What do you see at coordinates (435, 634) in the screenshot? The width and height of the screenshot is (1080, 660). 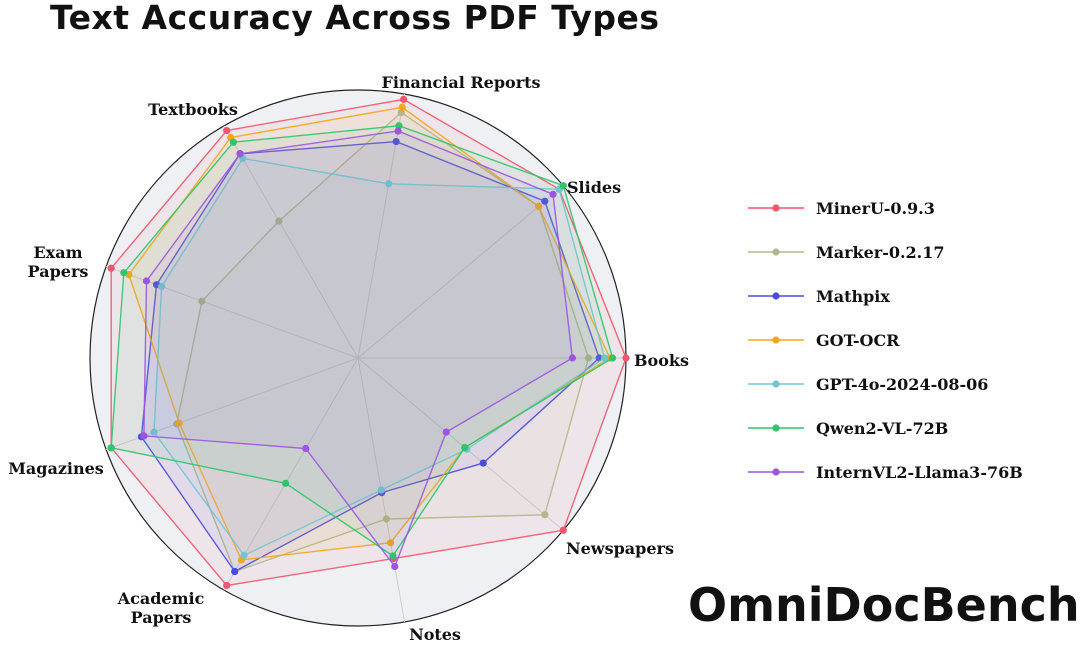 I see `axis-label: Notes` at bounding box center [435, 634].